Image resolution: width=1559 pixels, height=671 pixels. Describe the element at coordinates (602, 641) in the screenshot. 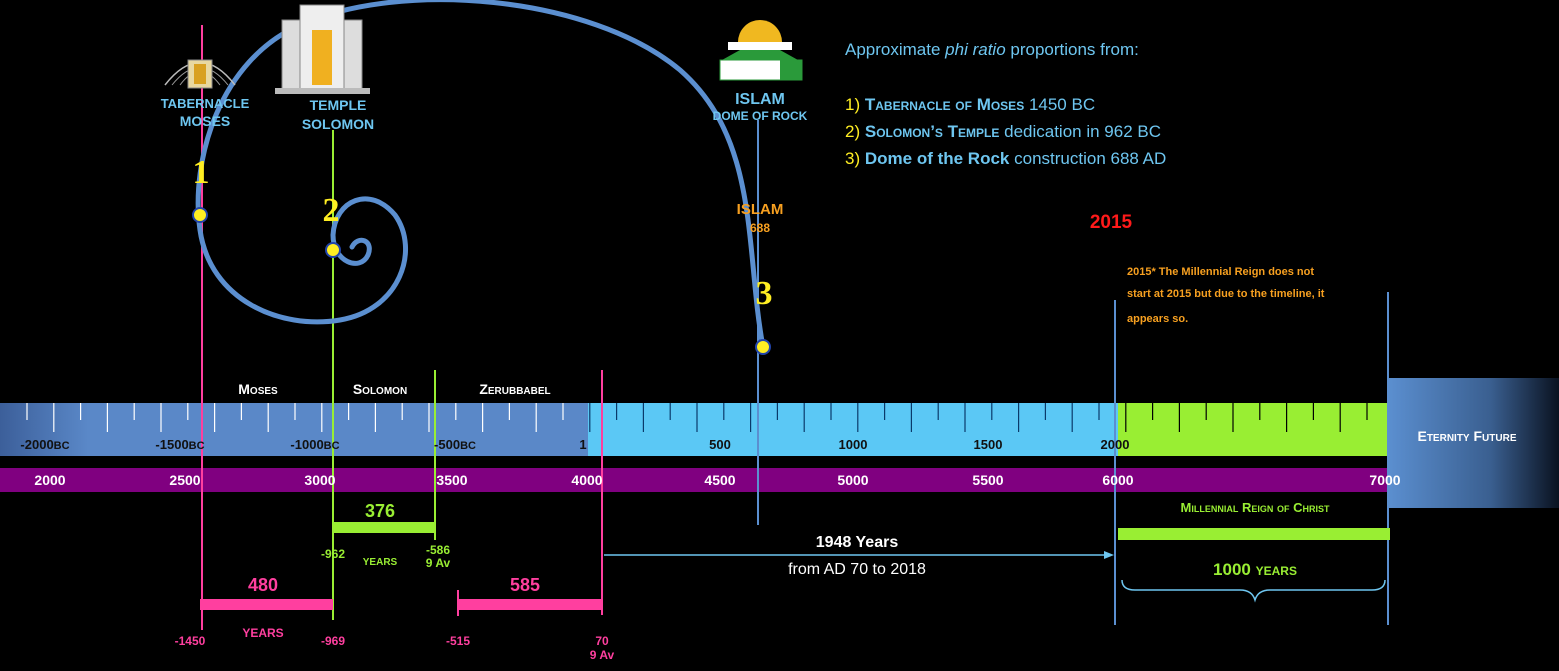

I see `span-end: 70` at that location.